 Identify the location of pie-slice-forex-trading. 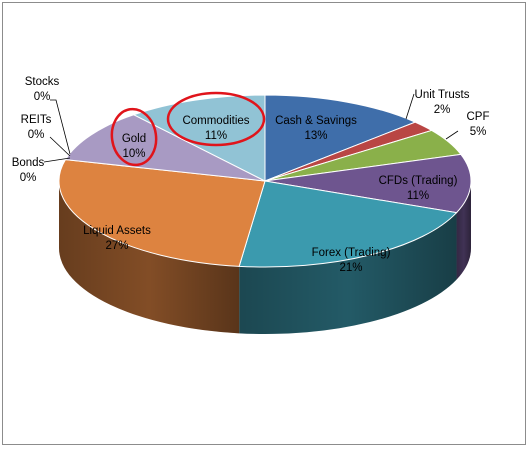
(348, 224).